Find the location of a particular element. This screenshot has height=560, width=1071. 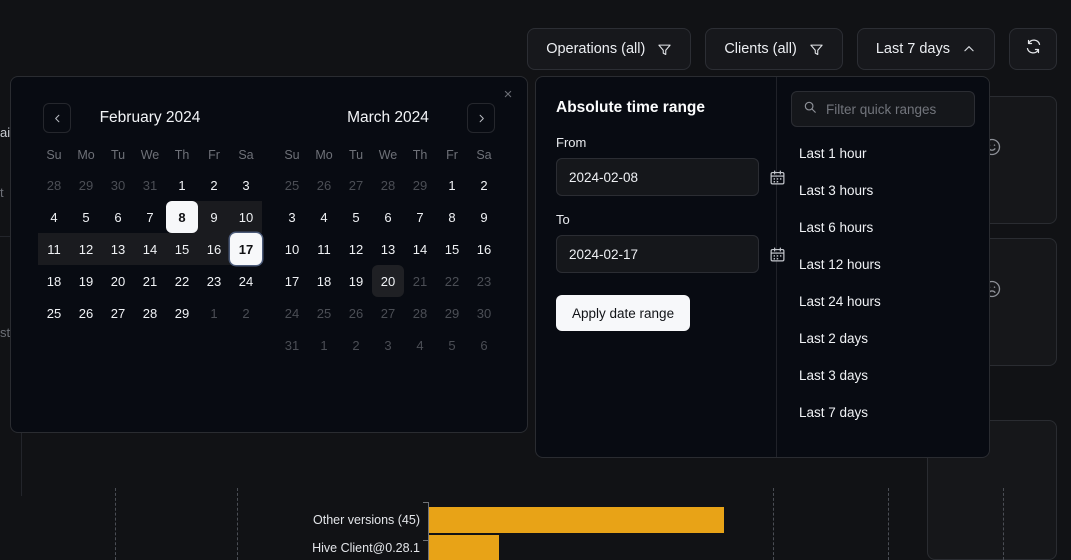

chart-bar is located at coordinates (576, 520).